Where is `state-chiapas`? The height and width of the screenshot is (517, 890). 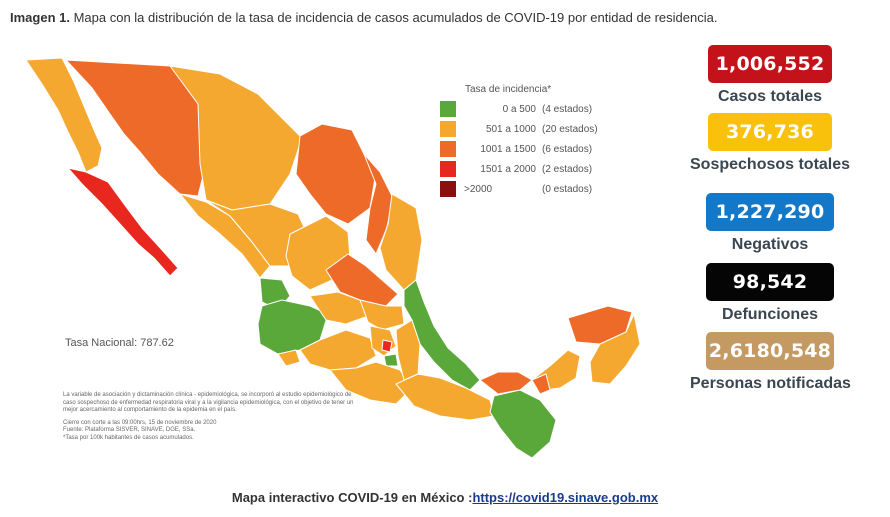
state-chiapas is located at coordinates (523, 424).